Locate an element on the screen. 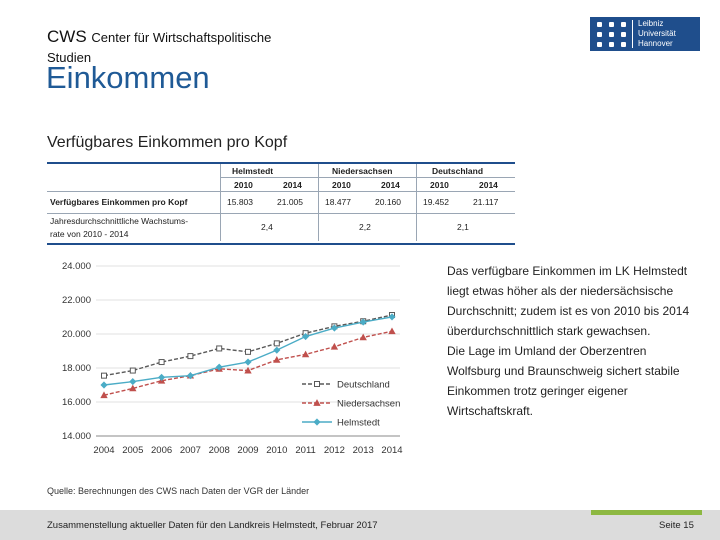  table-cell: 20.160 is located at coordinates (388, 202).